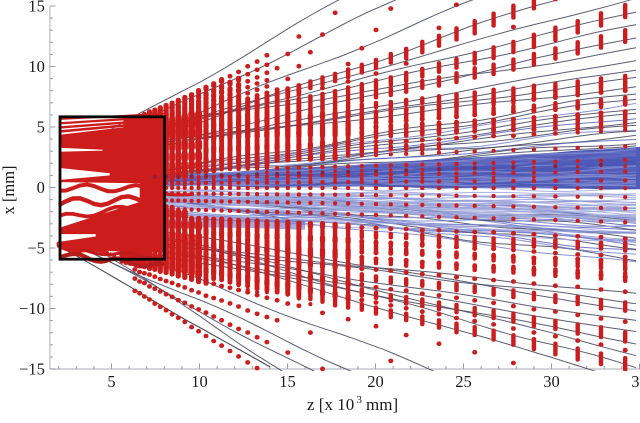 This screenshot has width=640, height=423. Describe the element at coordinates (41, 187) in the screenshot. I see `svg-text: 0` at that location.